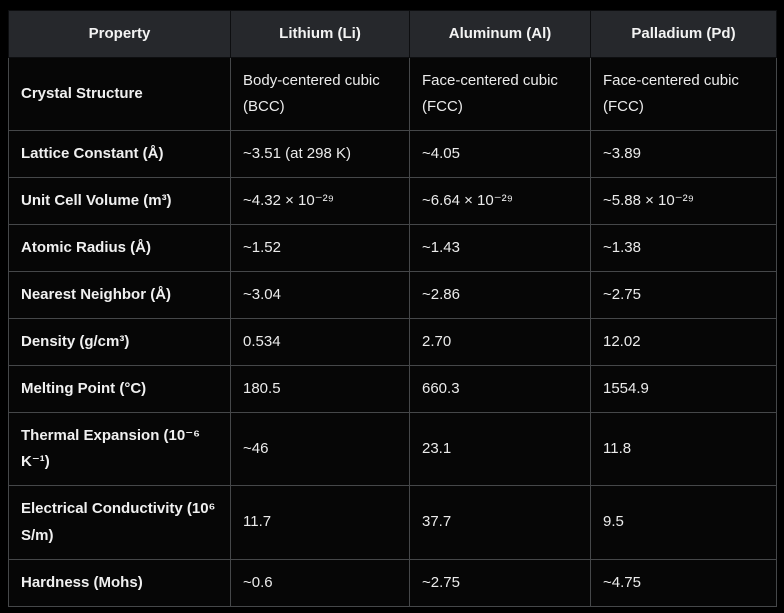 The width and height of the screenshot is (784, 613). I want to click on value-cell-palladium: 9.5, so click(683, 522).